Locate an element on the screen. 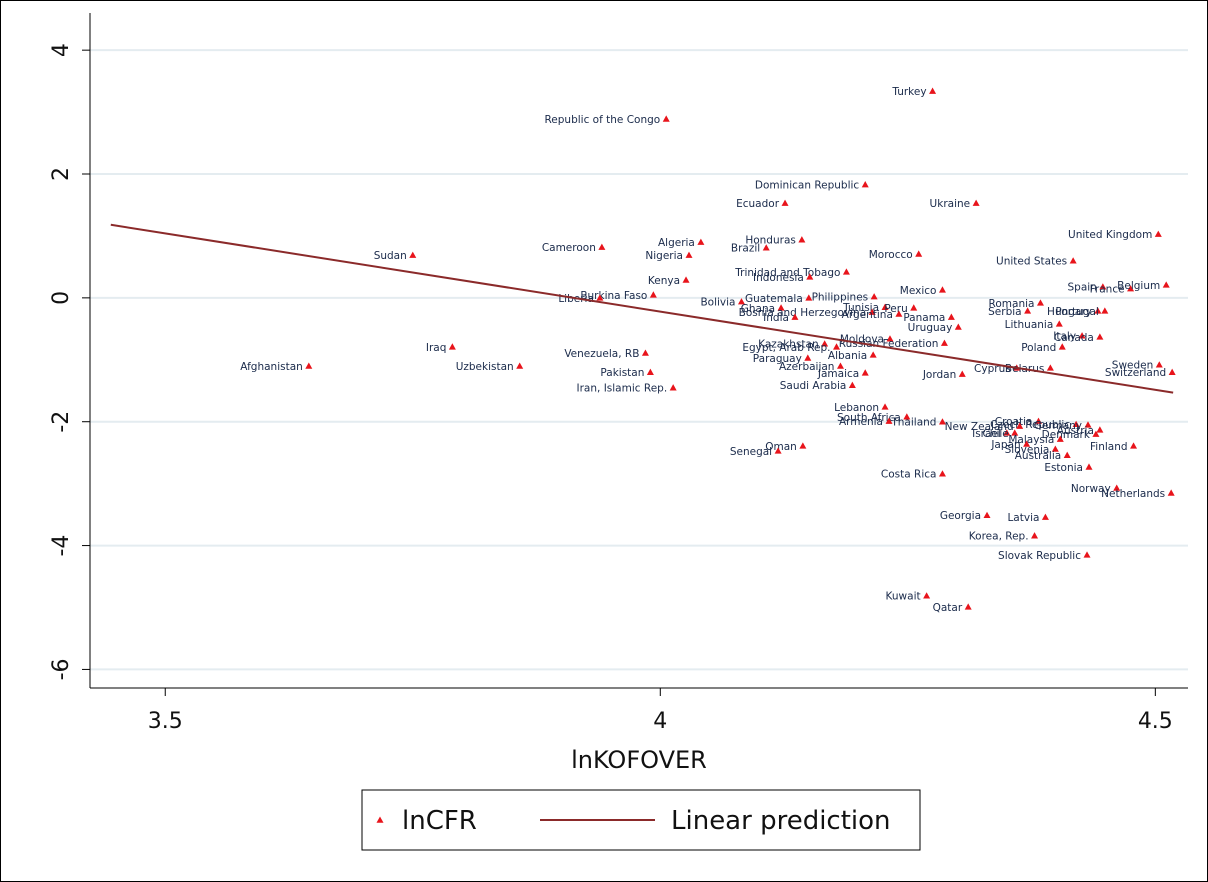 The width and height of the screenshot is (1208, 882). point-label: Ecuador is located at coordinates (758, 204).